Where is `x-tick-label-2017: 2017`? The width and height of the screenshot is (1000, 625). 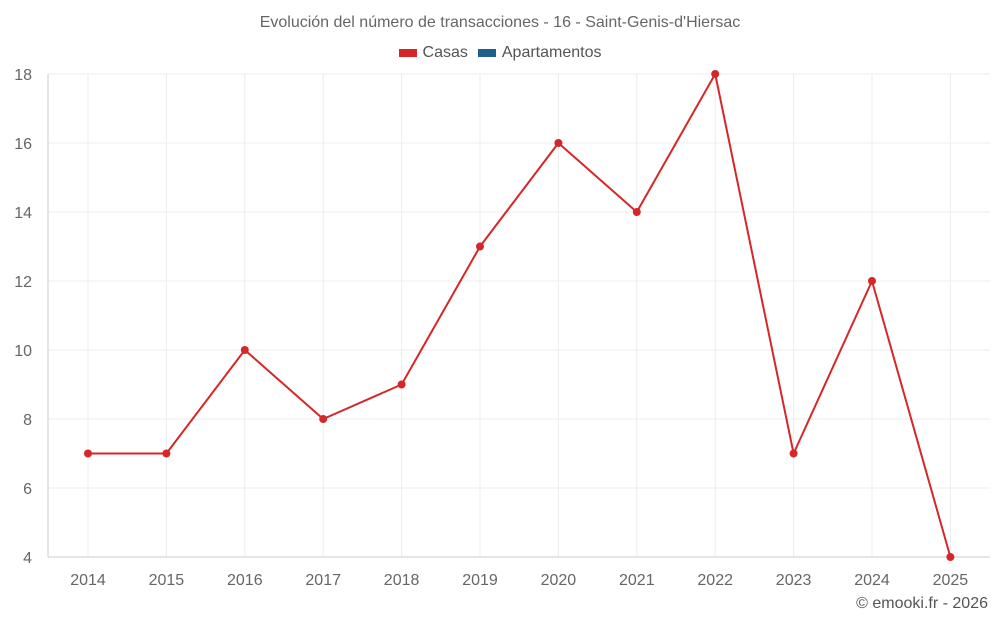
x-tick-label-2017: 2017 is located at coordinates (323, 580).